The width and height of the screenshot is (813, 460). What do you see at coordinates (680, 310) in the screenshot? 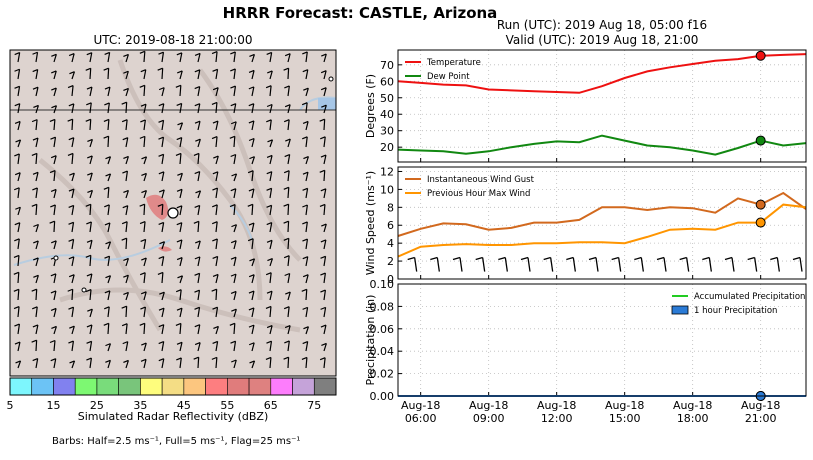
I see `legend-swatch` at bounding box center [680, 310].